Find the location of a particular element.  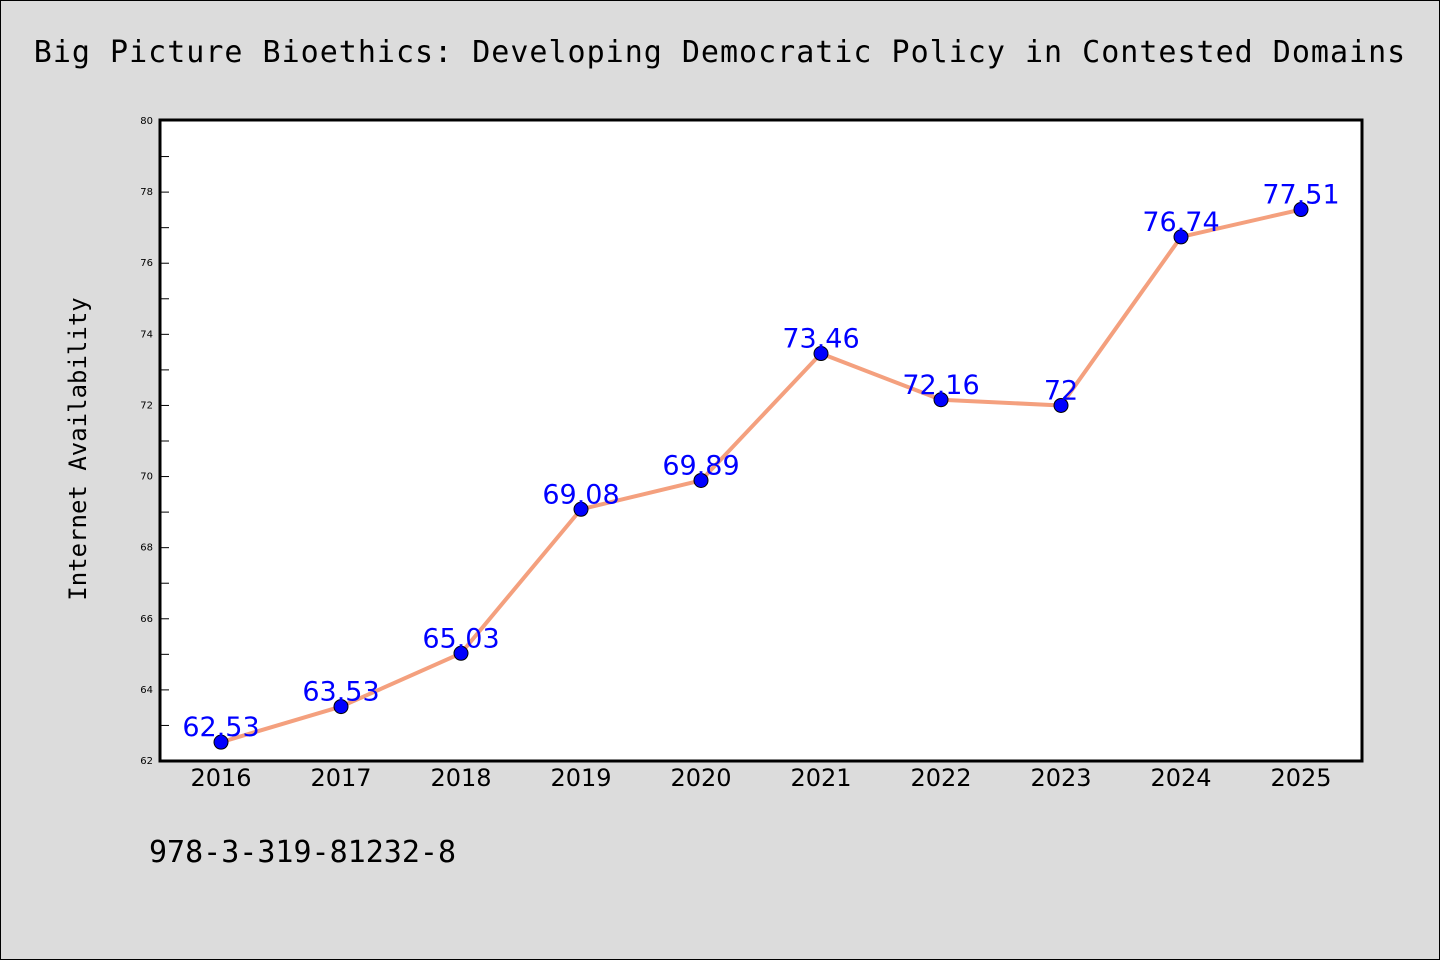

y-tick-label: 68 is located at coordinates (146, 548).